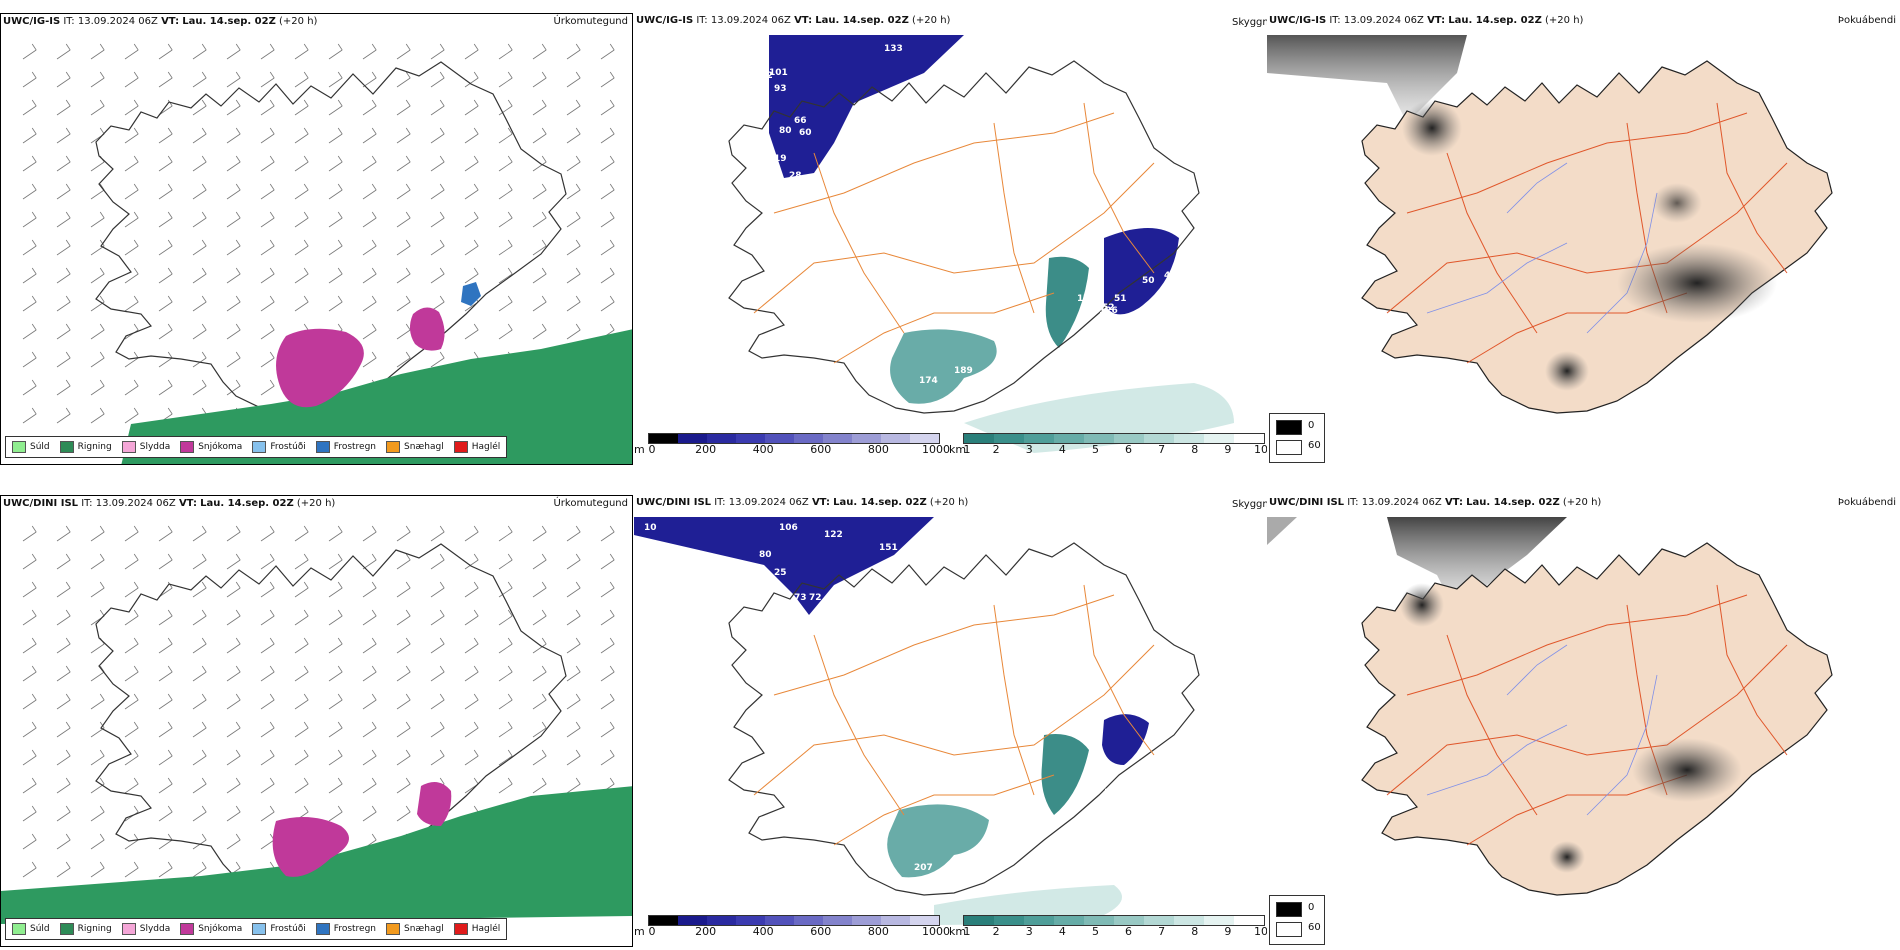 Image resolution: width=1900 pixels, height=950 pixels. Describe the element at coordinates (1687, 770) in the screenshot. I see `fog-blob-se` at that location.